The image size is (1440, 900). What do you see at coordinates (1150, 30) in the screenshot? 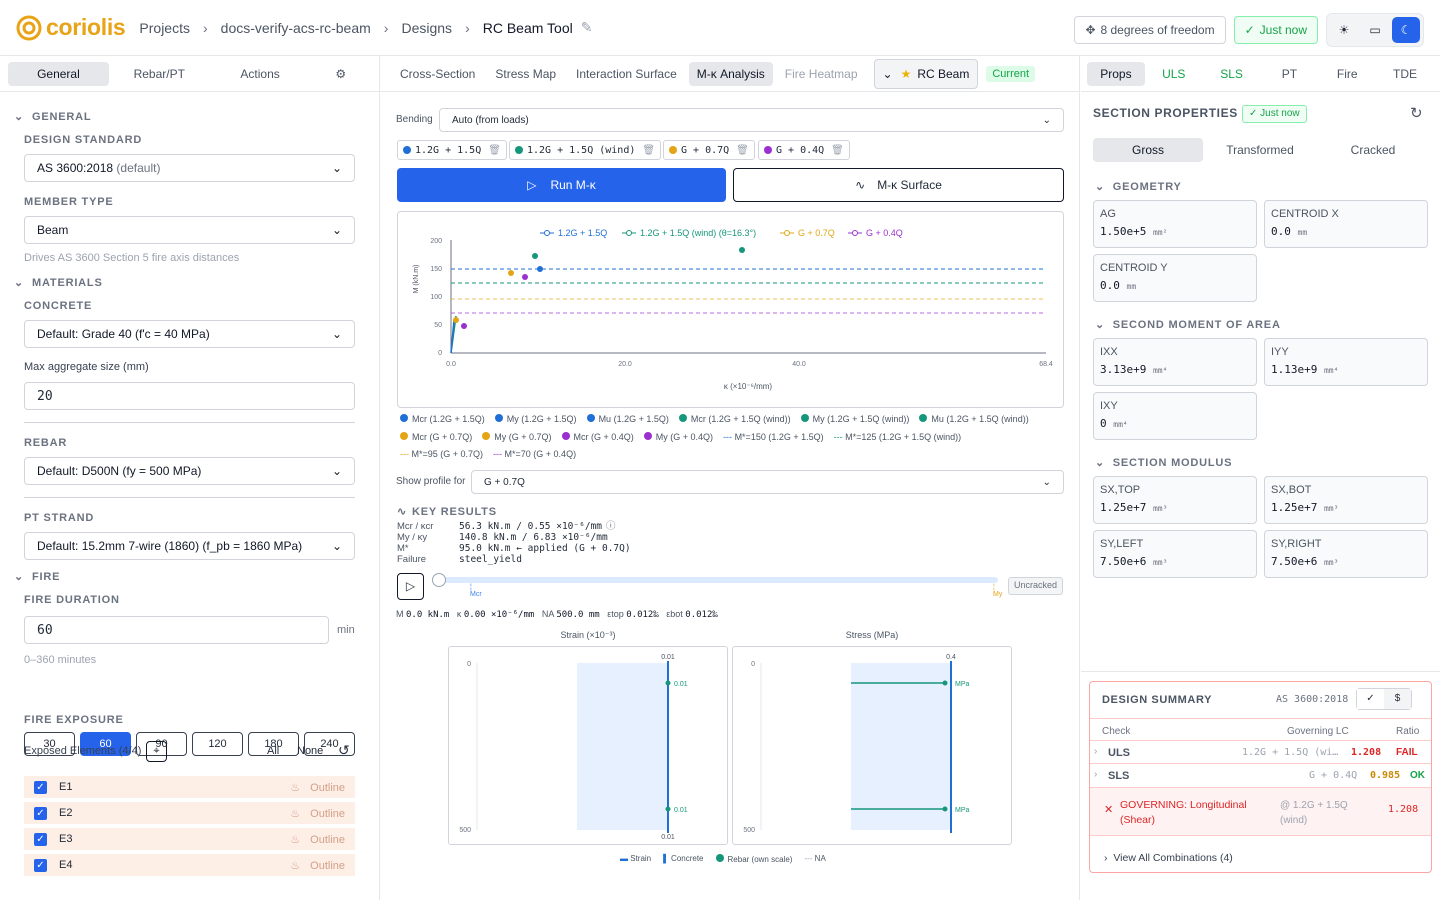
I see `dof-badge: ✥ 8 degrees of freedom` at bounding box center [1150, 30].